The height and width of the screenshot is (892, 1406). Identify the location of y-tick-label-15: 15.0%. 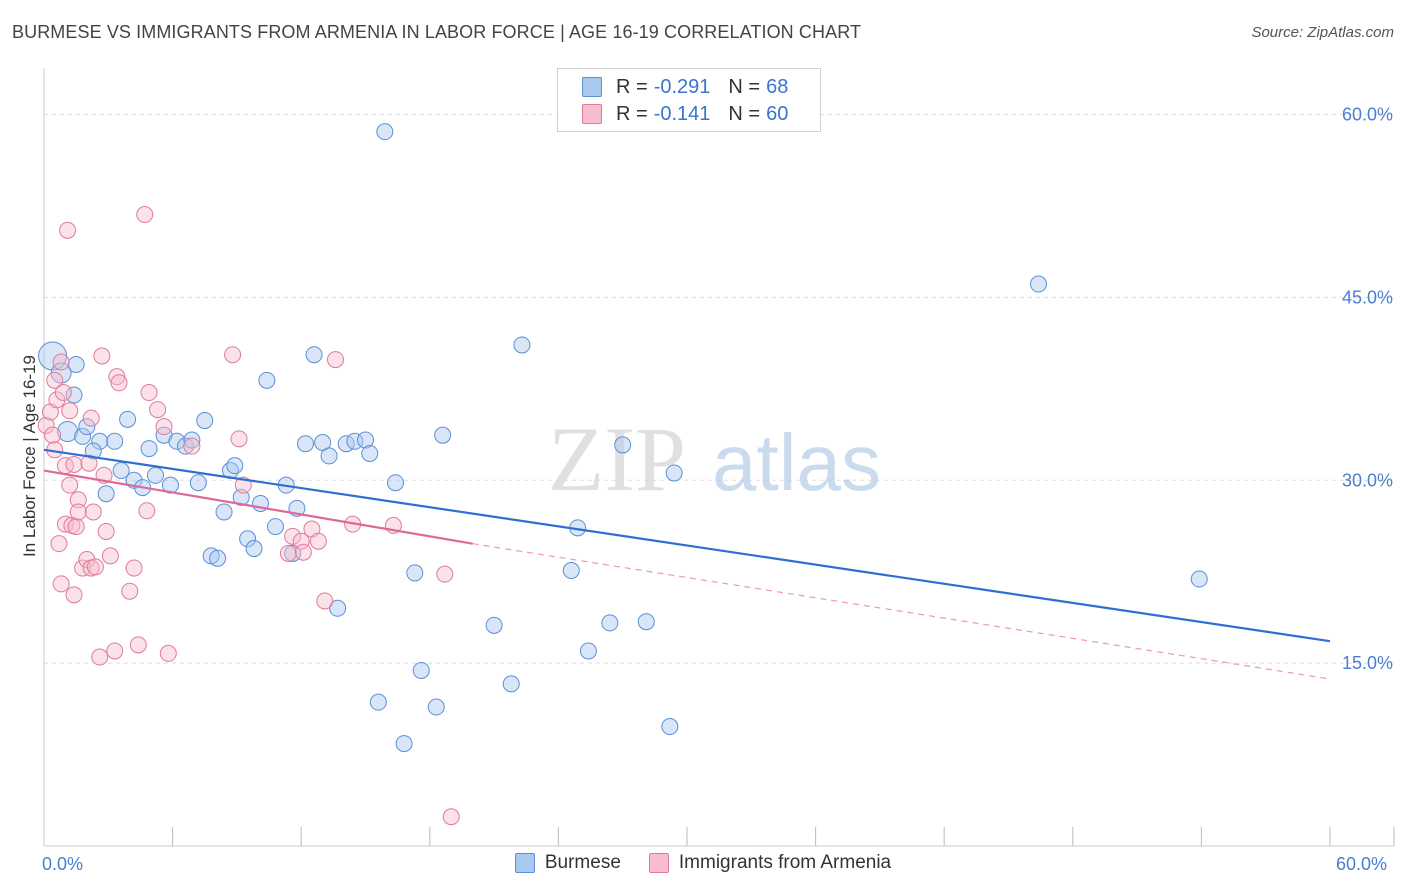
(1367, 663).